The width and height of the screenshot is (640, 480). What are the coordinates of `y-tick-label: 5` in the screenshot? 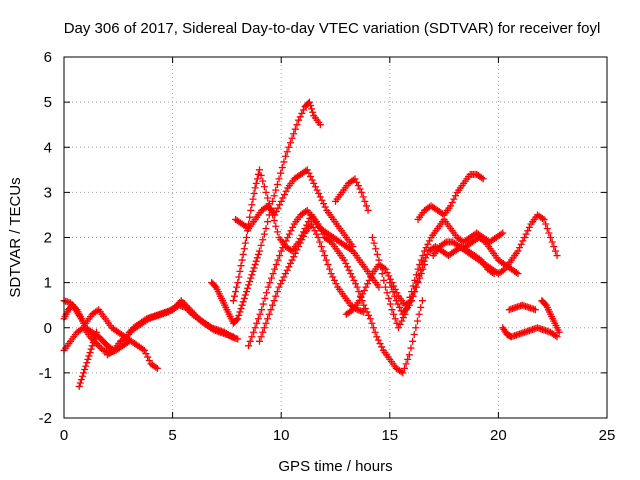 It's located at (48, 102).